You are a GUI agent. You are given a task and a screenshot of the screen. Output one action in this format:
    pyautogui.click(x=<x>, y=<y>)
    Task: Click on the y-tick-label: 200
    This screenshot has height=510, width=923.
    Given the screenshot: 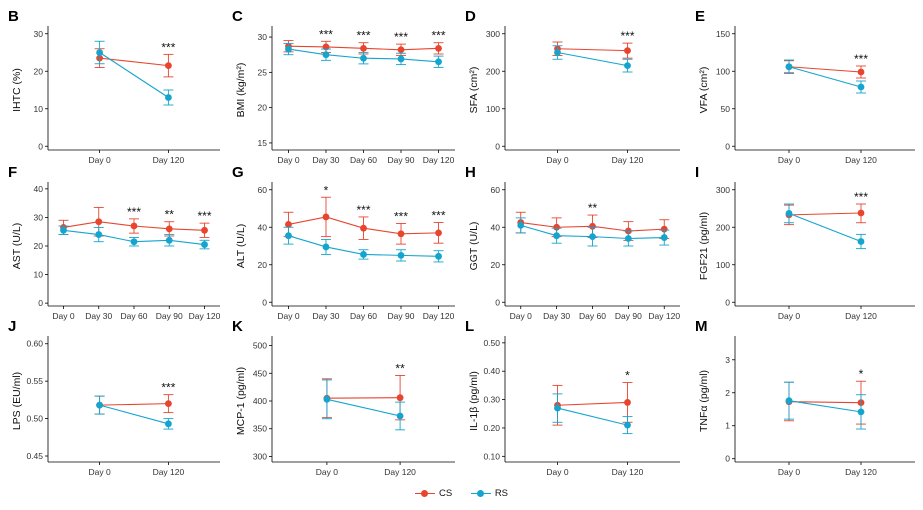 What is the action you would take?
    pyautogui.click(x=723, y=227)
    